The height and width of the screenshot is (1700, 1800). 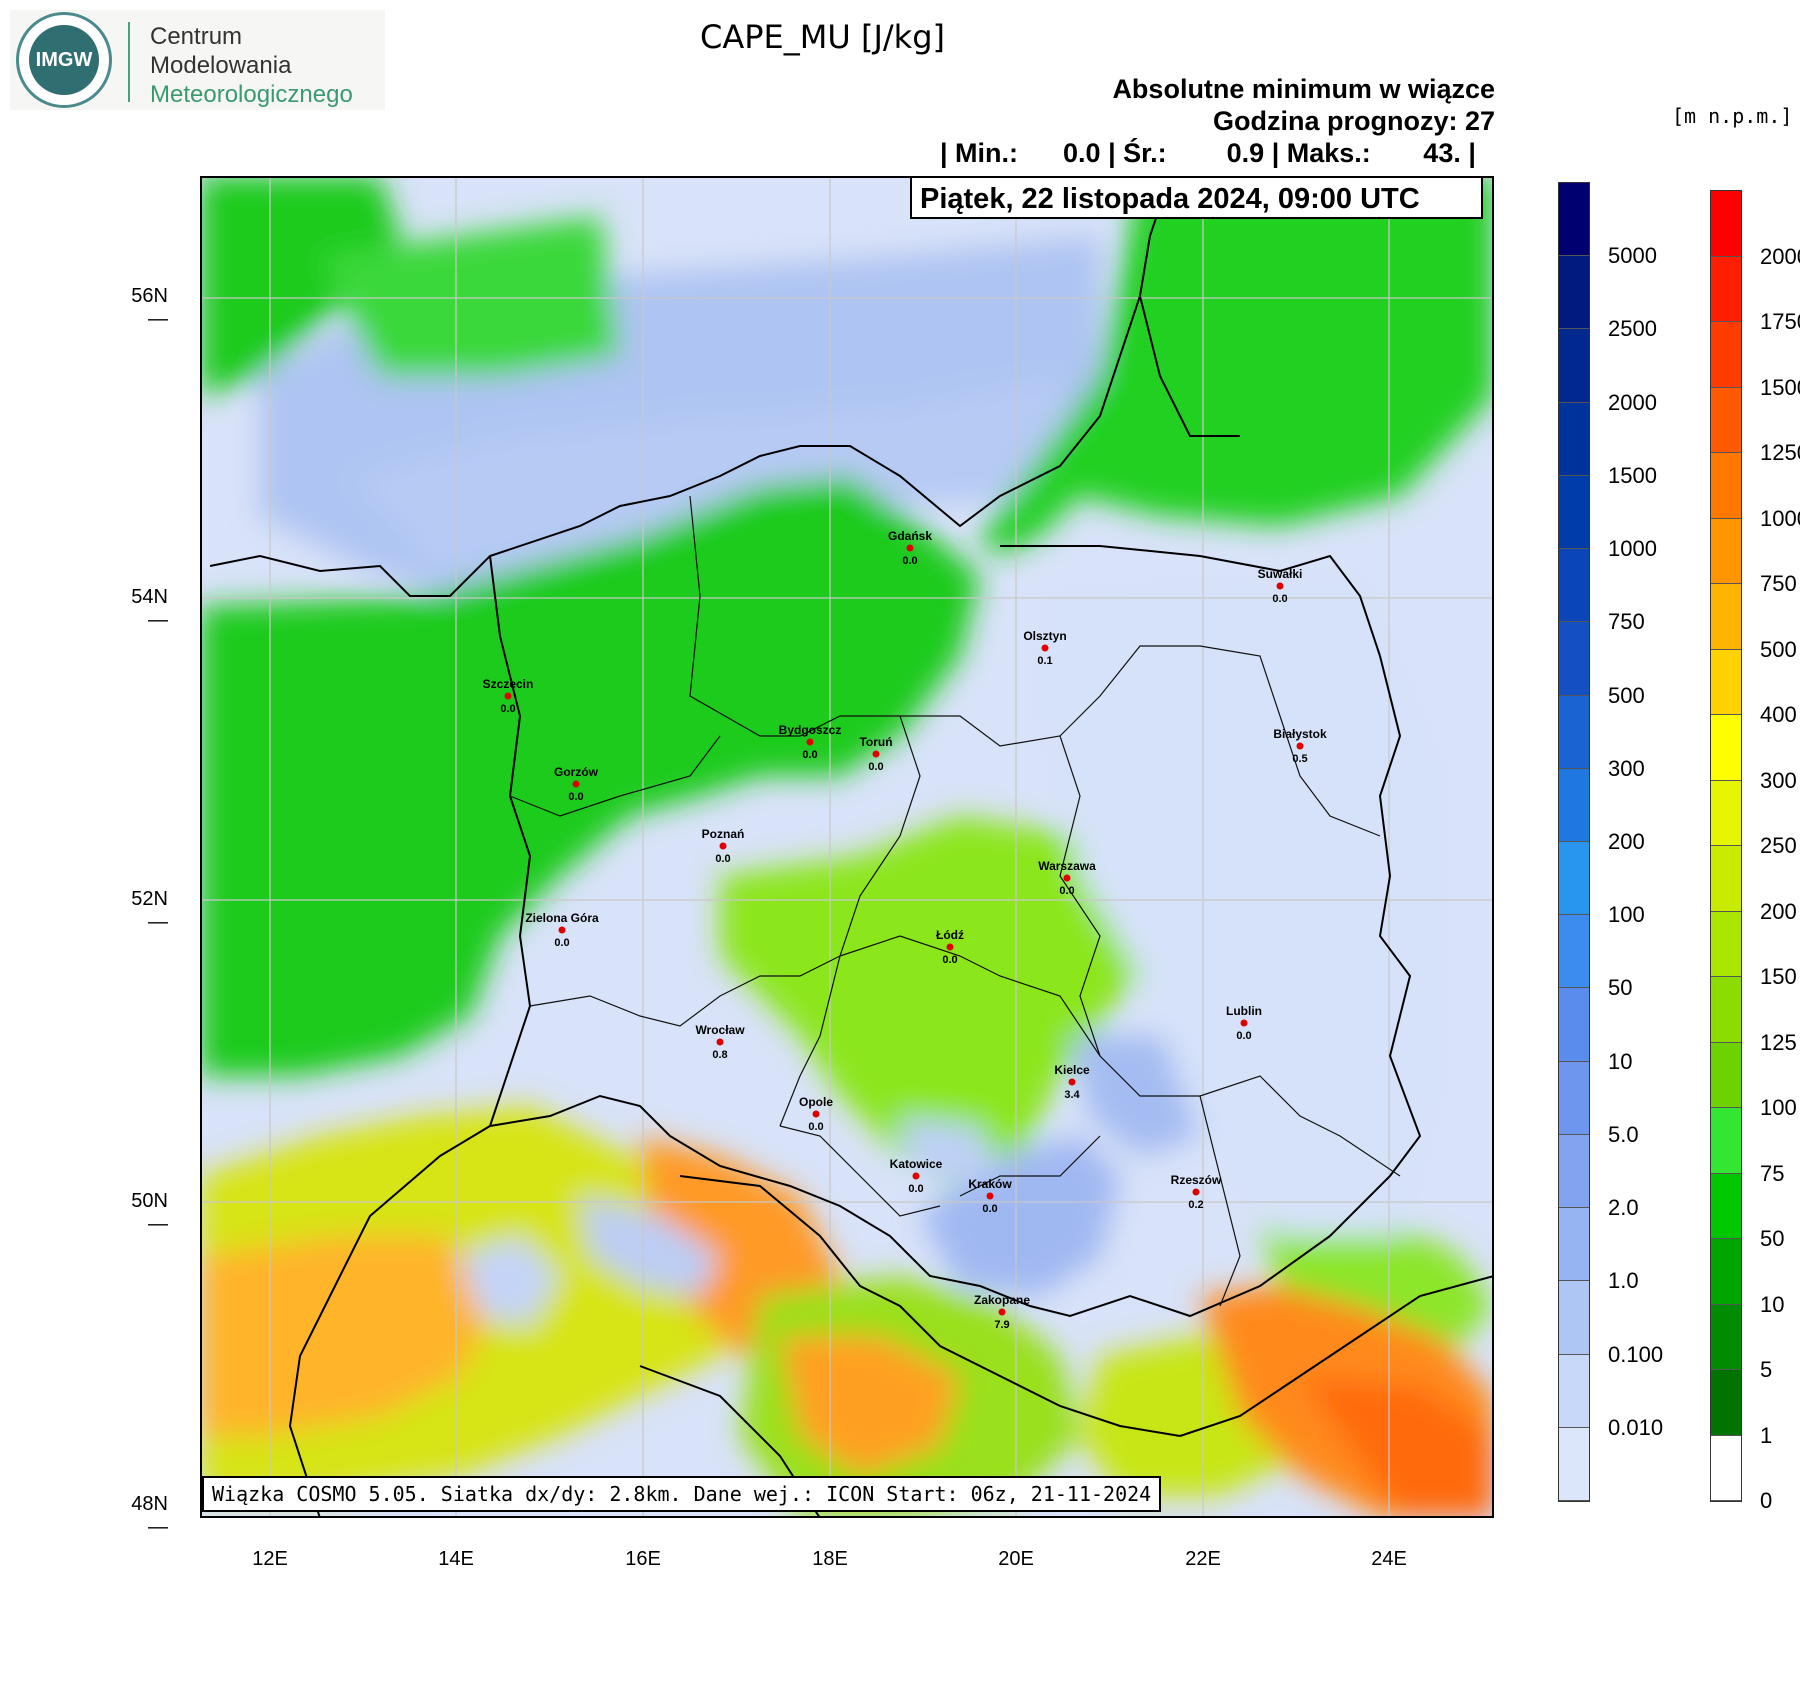 I want to click on colorbar-label: 0.100, so click(x=1636, y=1354).